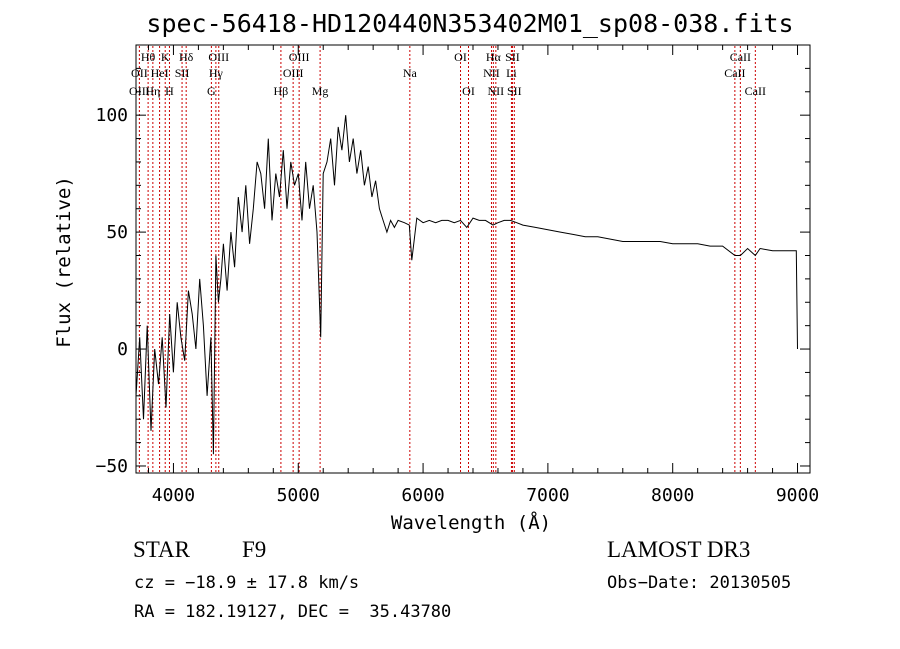 This screenshot has width=900, height=649. Describe the element at coordinates (494, 57) in the screenshot. I see `line-marker-label: Hα` at that location.